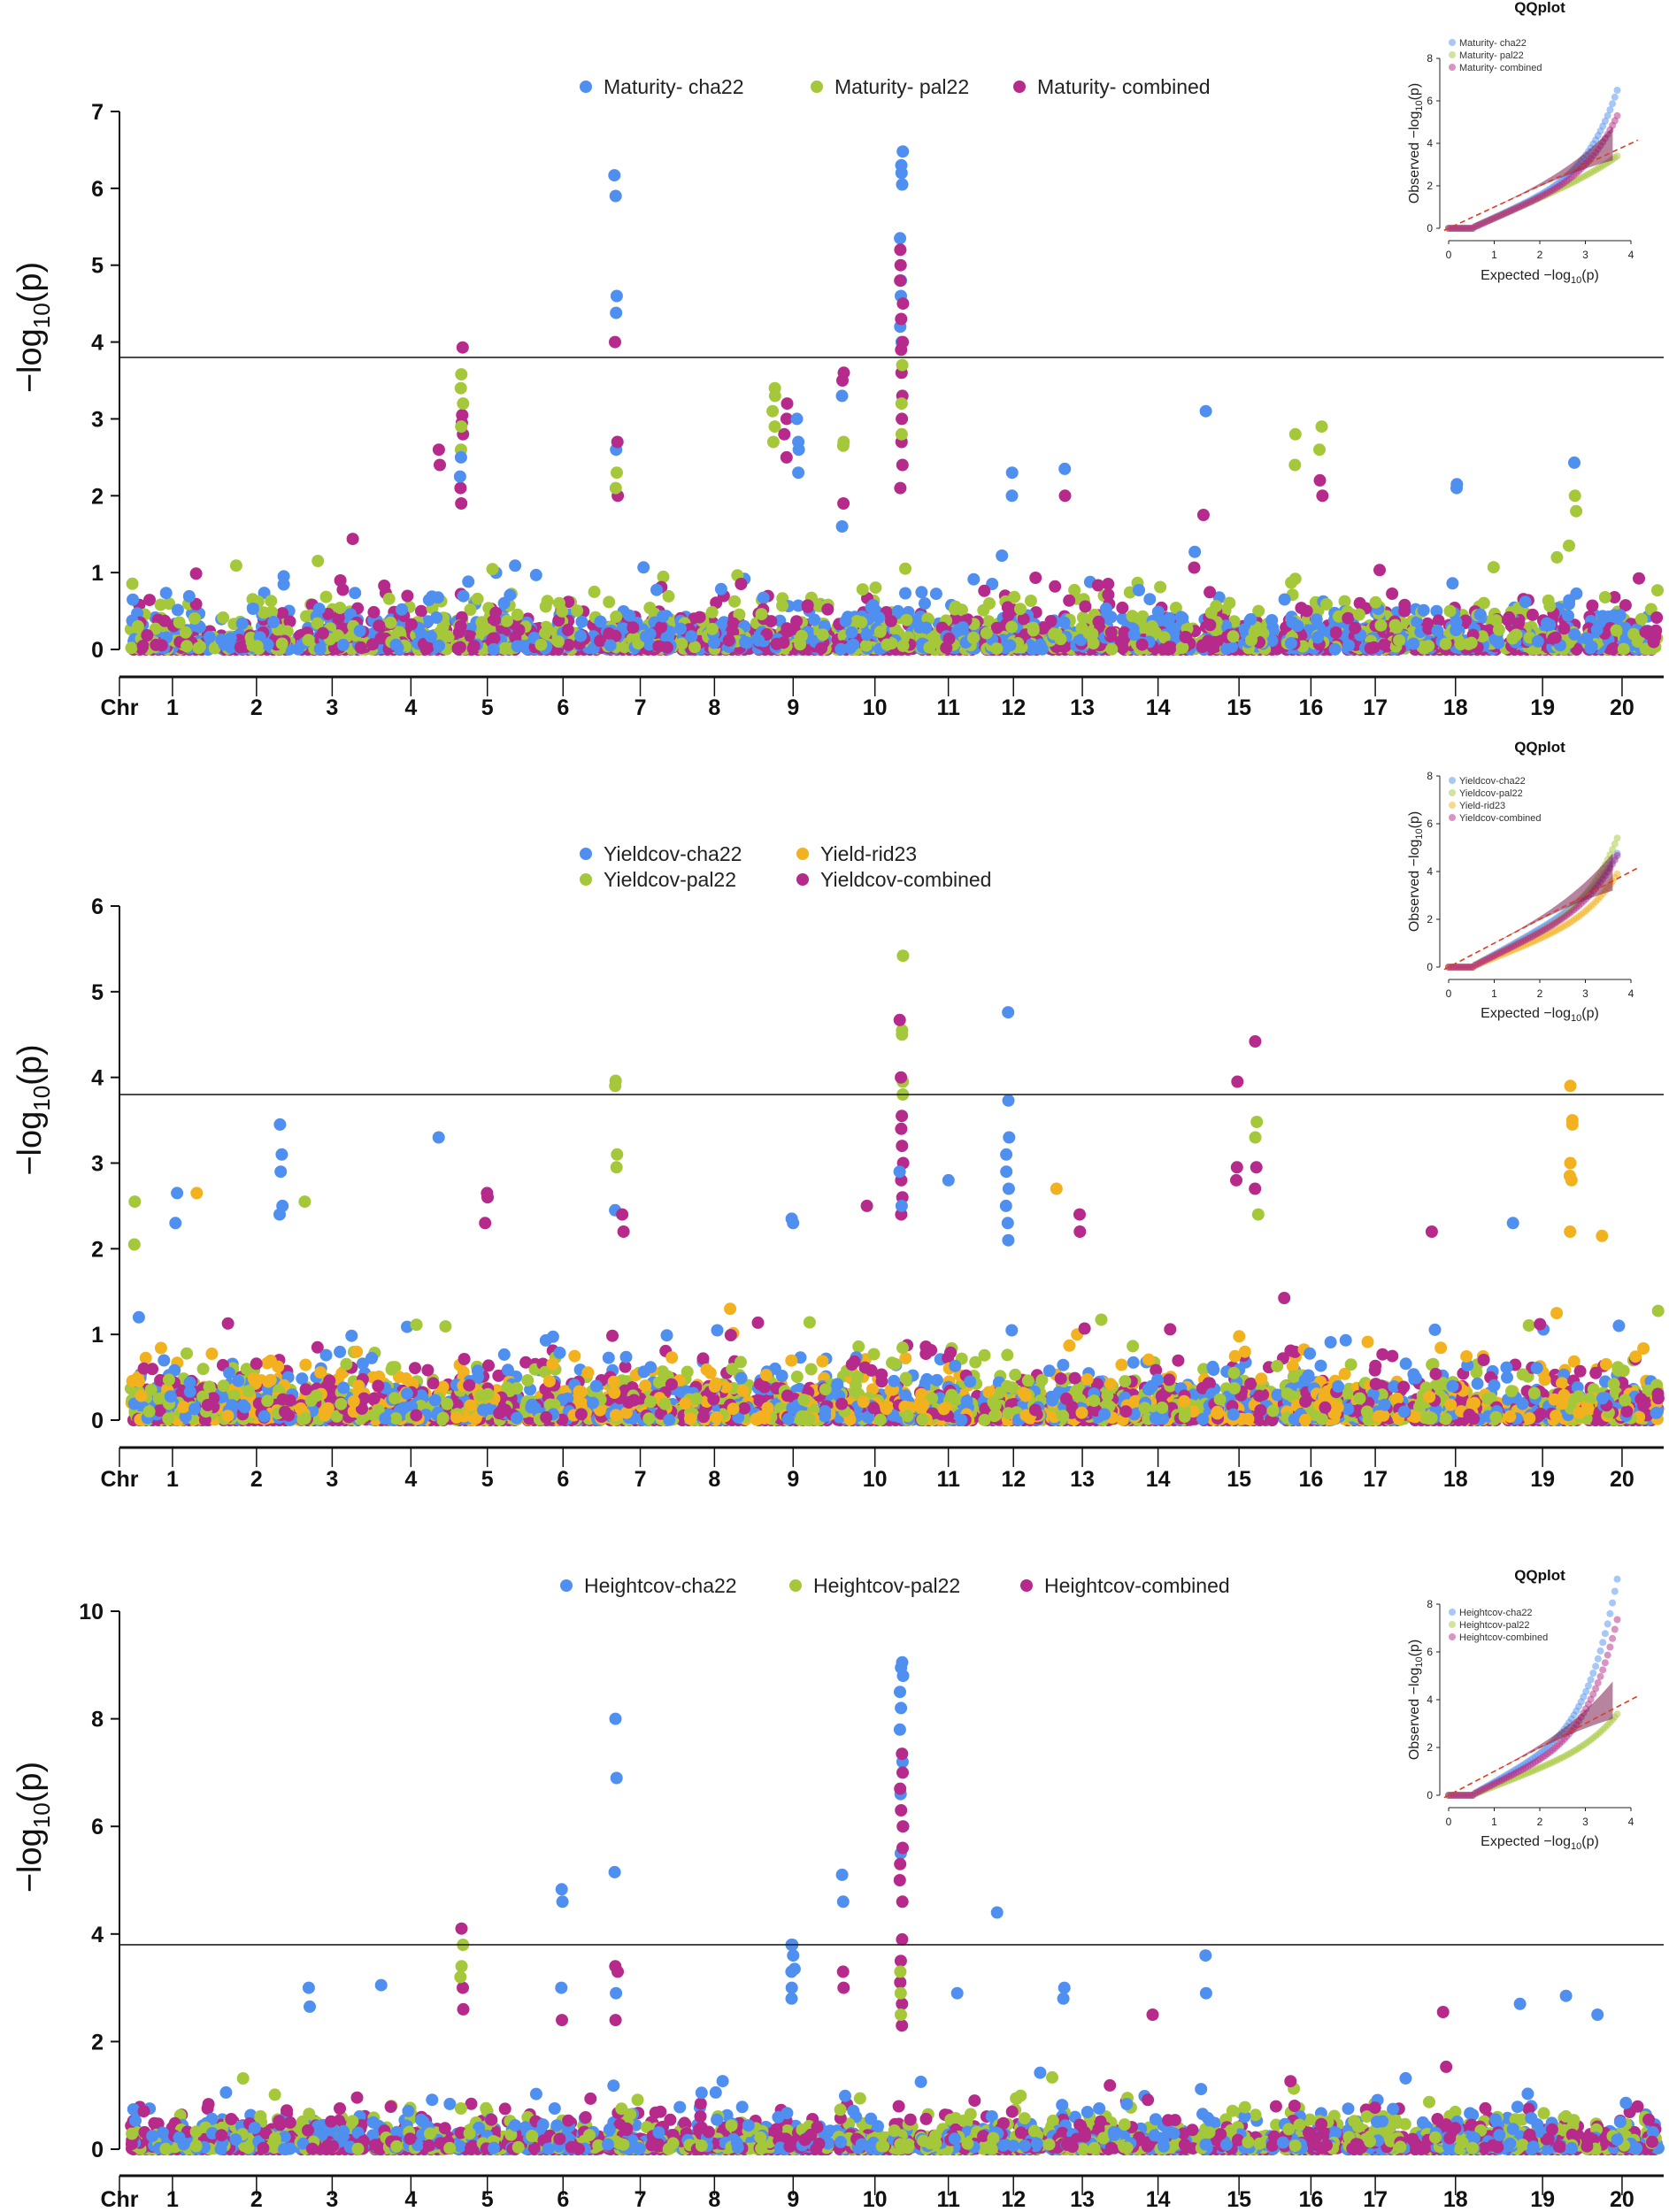 This screenshot has width=1669, height=2212. Describe the element at coordinates (1430, 143) in the screenshot. I see `qq-y-tick-label: 4` at that location.